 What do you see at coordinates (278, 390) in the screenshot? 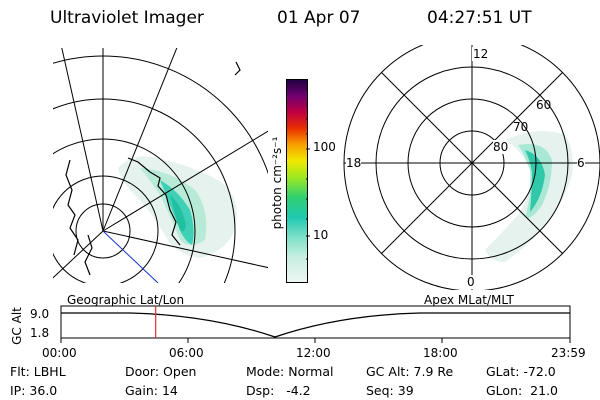
I see `status-dsp: Dsp: -4.2` at bounding box center [278, 390].